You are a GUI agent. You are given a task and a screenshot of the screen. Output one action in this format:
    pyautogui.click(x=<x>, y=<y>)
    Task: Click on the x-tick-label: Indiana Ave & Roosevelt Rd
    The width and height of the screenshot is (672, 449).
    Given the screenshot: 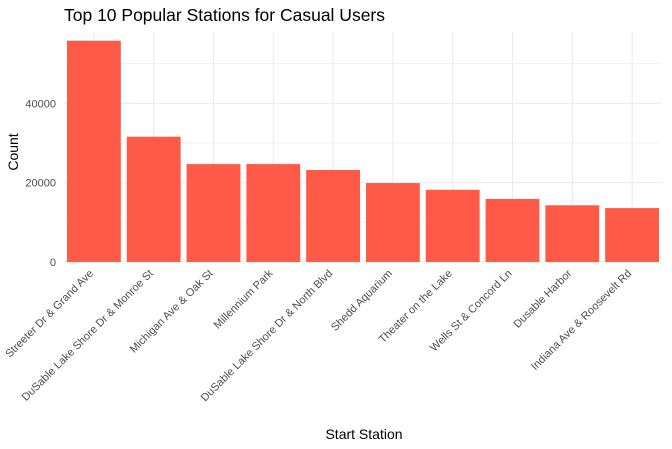 What is the action you would take?
    pyautogui.click(x=581, y=320)
    